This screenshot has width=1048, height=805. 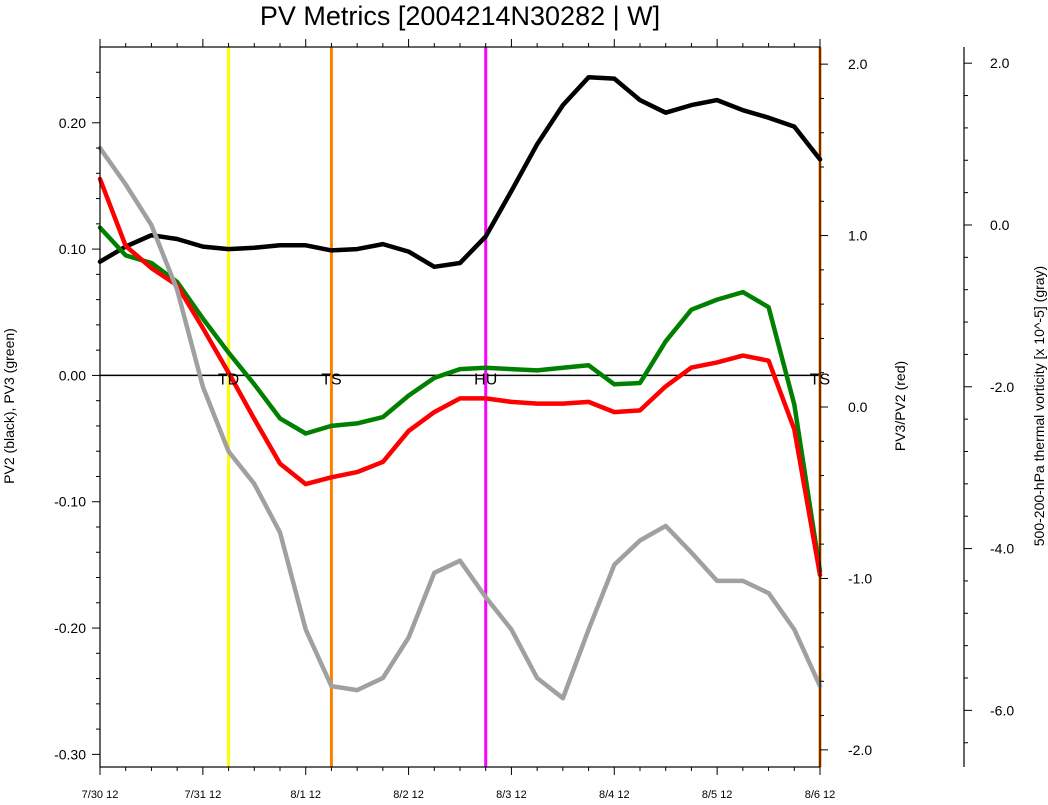 What do you see at coordinates (305, 795) in the screenshot?
I see `x-tick-label: 8/1 12` at bounding box center [305, 795].